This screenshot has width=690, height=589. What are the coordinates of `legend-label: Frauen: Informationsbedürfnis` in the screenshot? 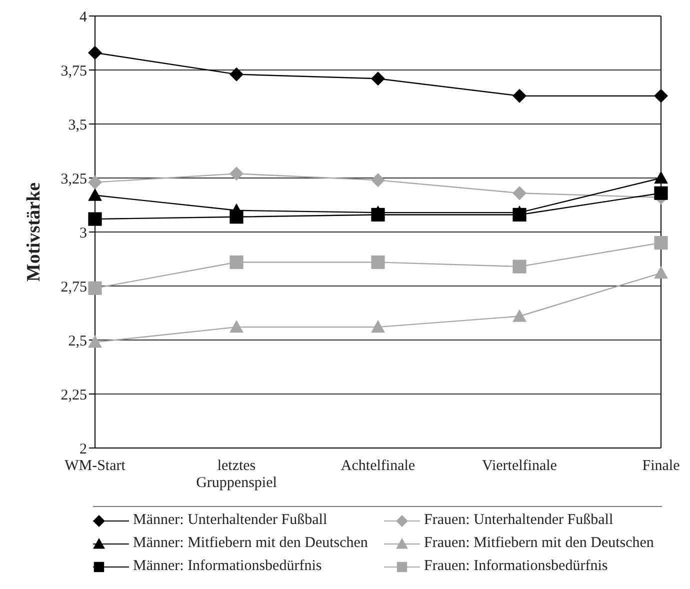 It's located at (516, 566).